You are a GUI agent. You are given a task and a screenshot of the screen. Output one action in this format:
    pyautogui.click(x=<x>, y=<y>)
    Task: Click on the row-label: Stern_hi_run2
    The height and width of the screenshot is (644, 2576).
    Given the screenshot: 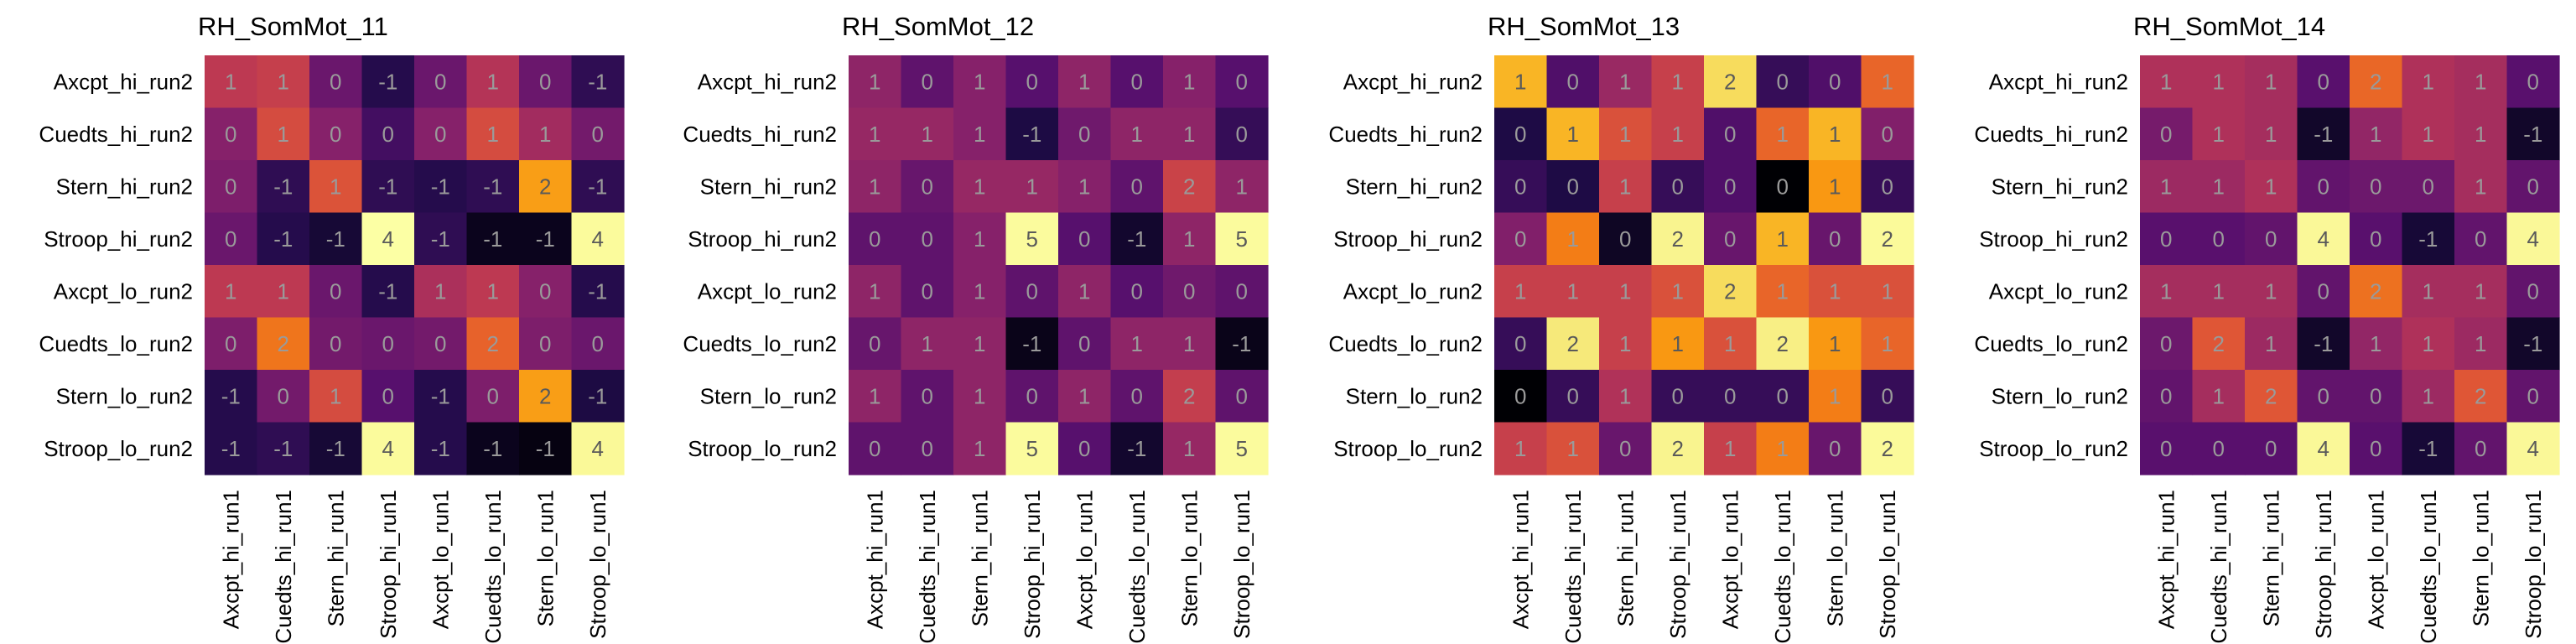 What is the action you would take?
    pyautogui.click(x=768, y=186)
    